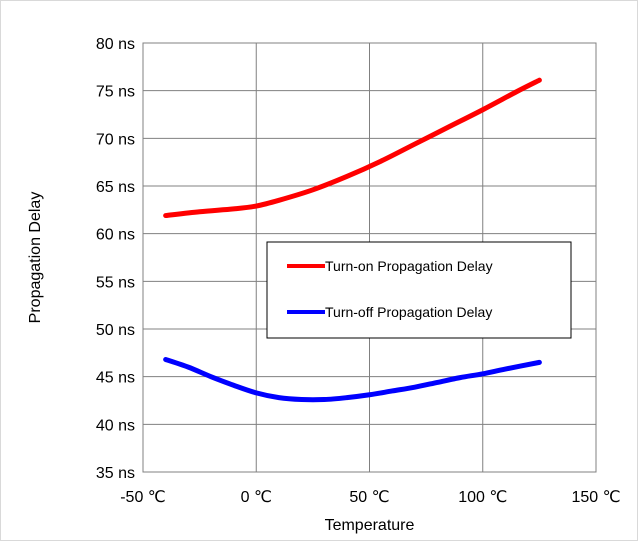 This screenshot has height=541, width=638. I want to click on y-tick-label-5: 60 ns, so click(115, 235).